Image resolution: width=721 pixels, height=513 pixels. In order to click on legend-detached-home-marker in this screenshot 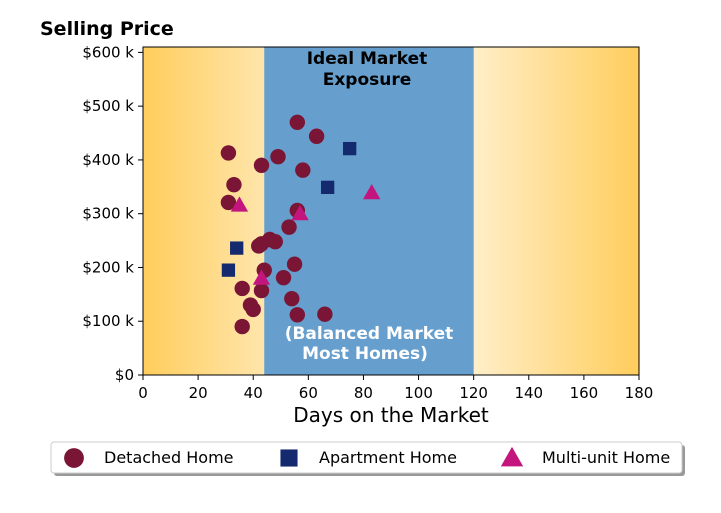, I will do `click(74, 458)`.